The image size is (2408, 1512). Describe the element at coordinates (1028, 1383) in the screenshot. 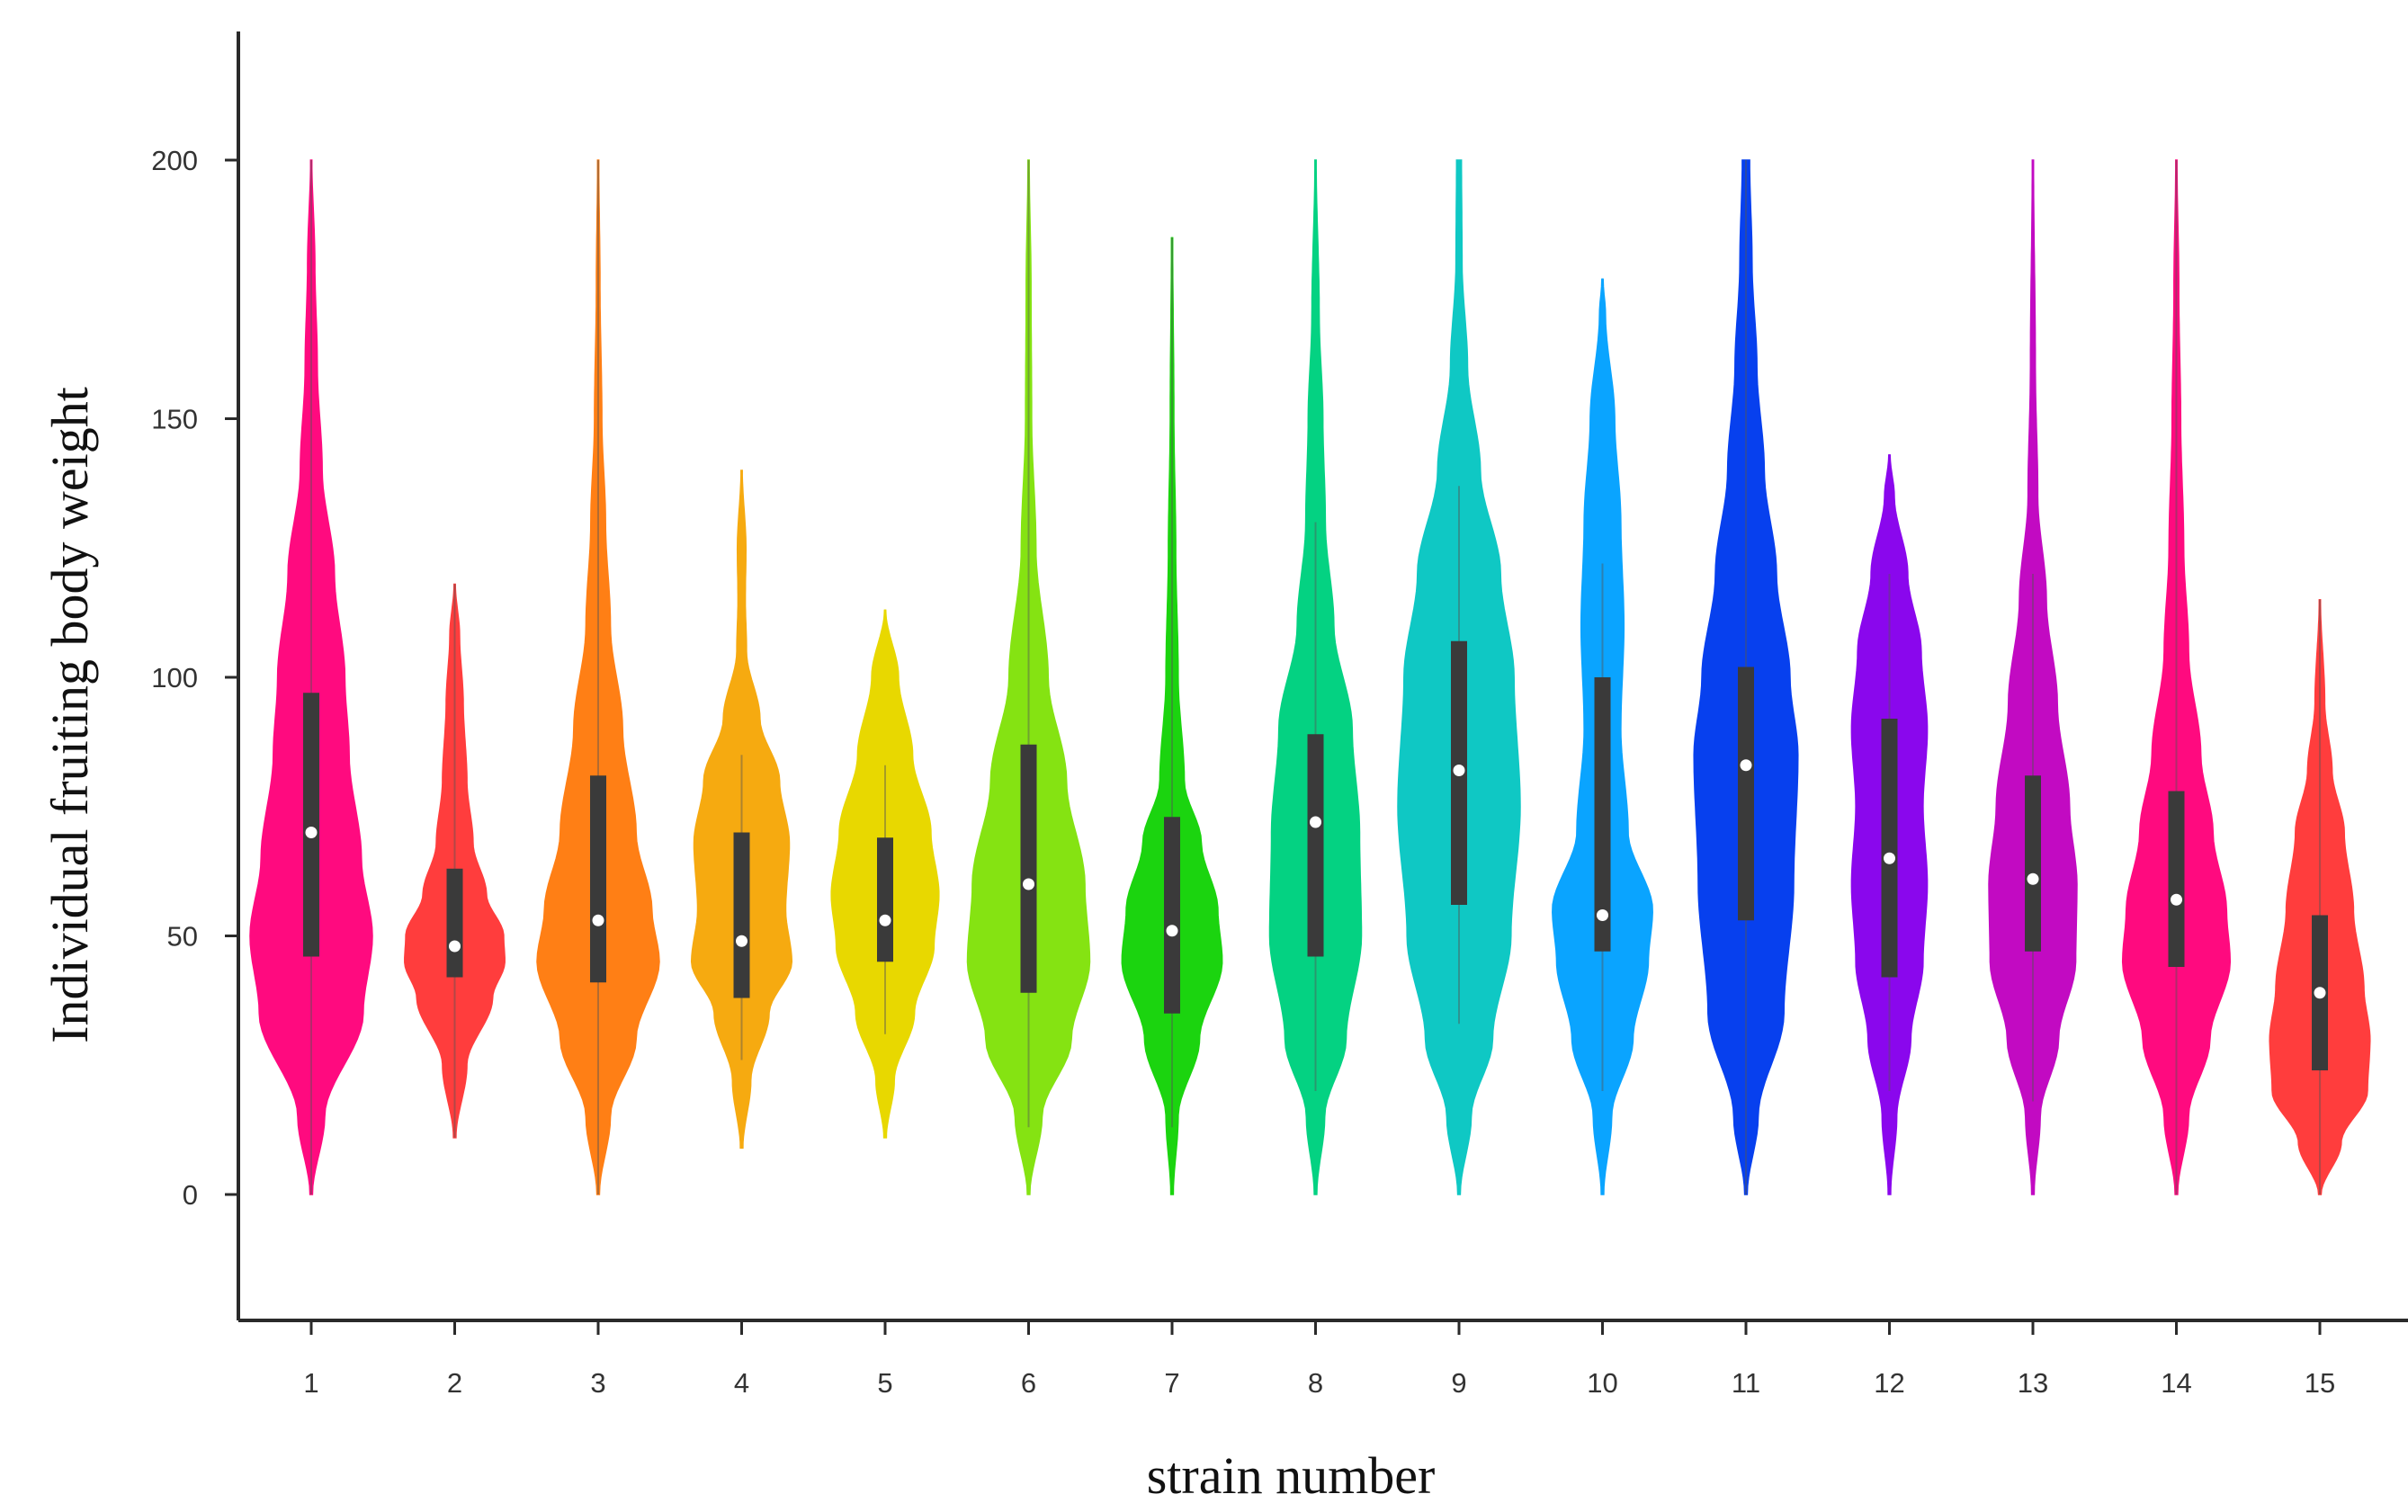

I see `x-tick-label: 6` at that location.